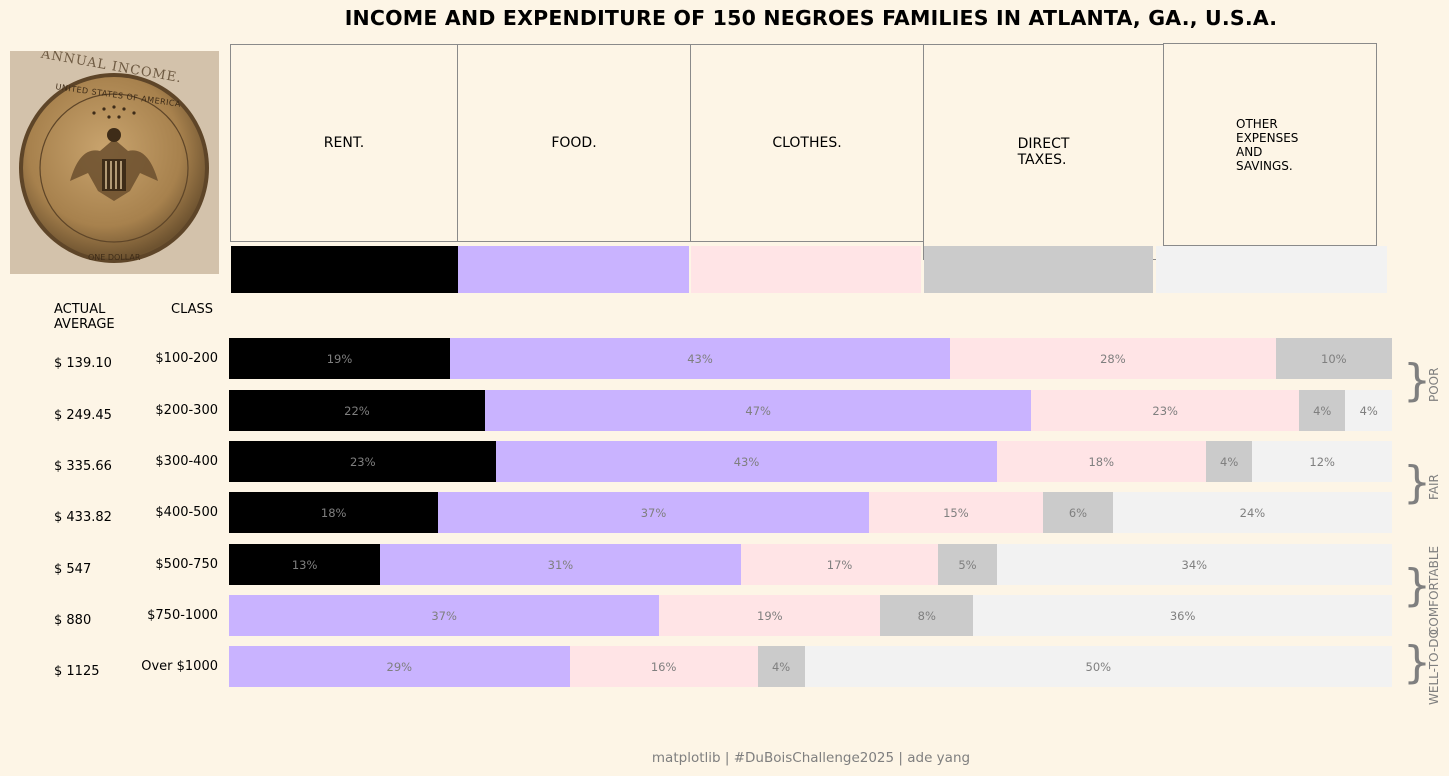  What do you see at coordinates (1182, 615) in the screenshot?
I see `bar-segment-other: 36%` at bounding box center [1182, 615].